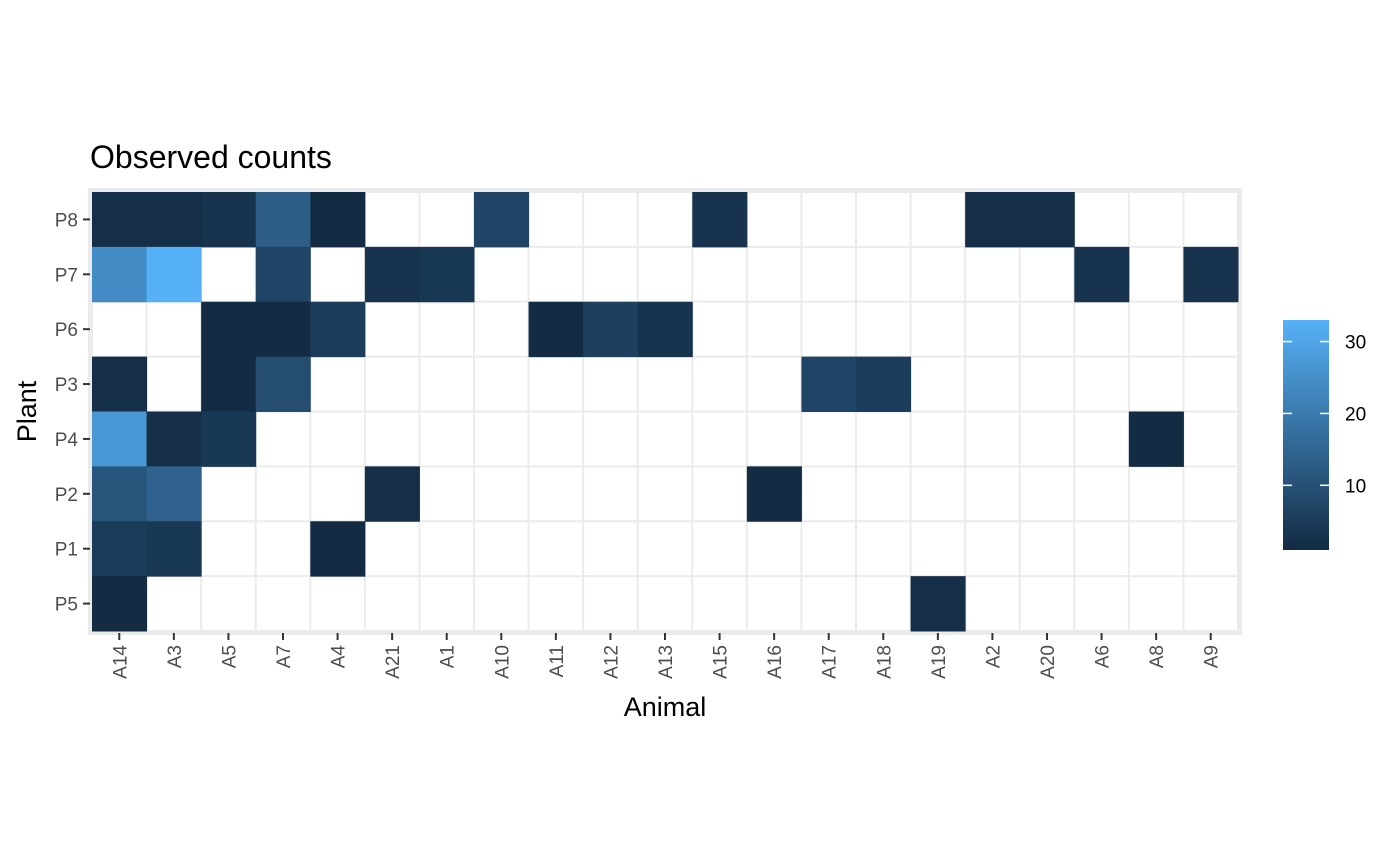 The height and width of the screenshot is (866, 1400). I want to click on x-tick-label: A20, so click(1048, 662).